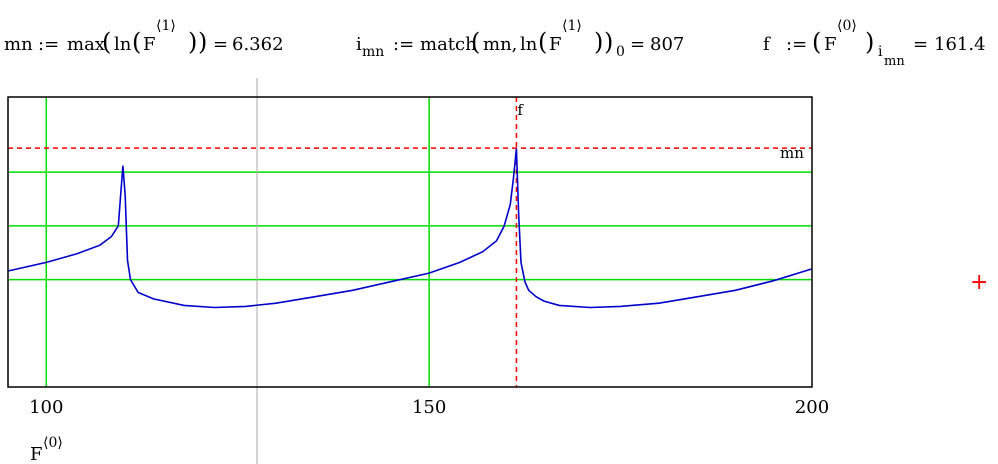 This screenshot has height=464, width=998. What do you see at coordinates (49, 44) in the screenshot?
I see `mn-assign-op: :=` at bounding box center [49, 44].